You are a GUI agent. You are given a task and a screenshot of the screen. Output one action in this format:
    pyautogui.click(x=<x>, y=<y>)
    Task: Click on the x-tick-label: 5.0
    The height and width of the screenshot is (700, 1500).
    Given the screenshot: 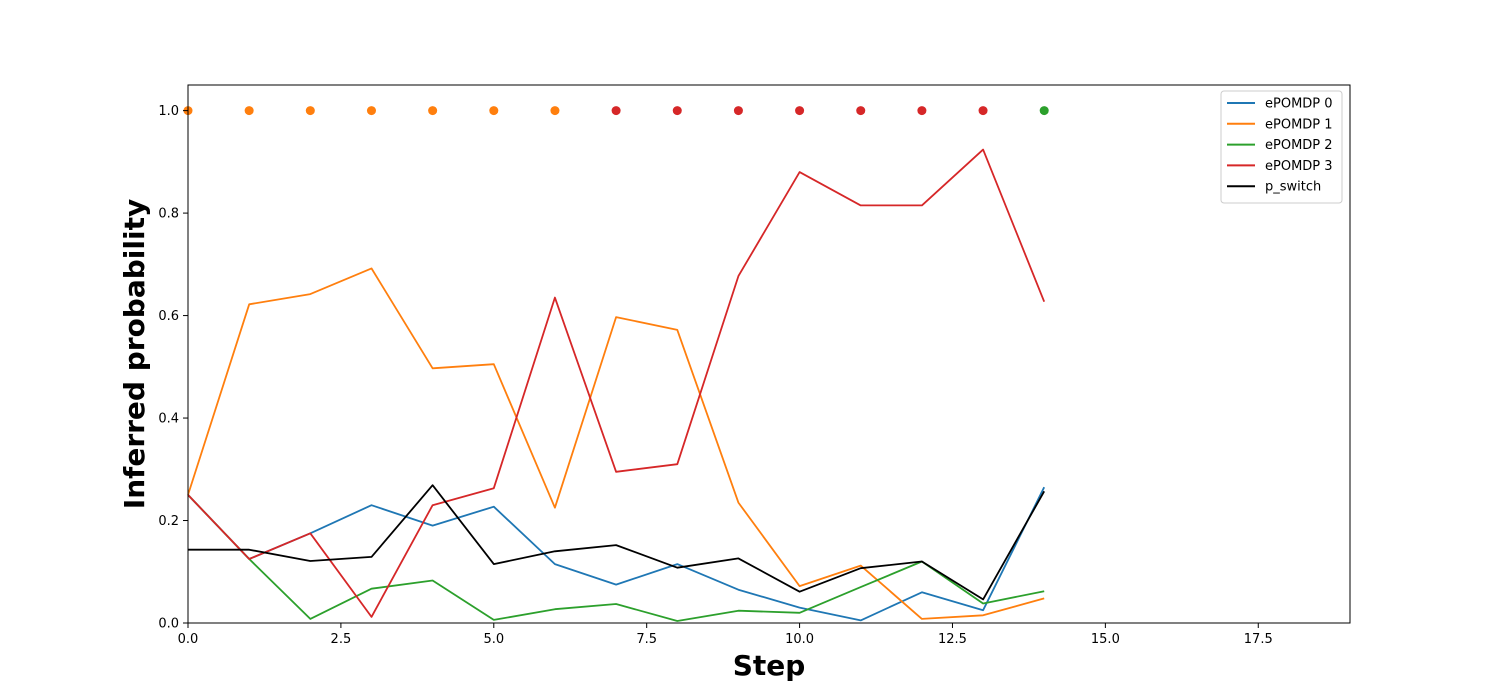 What is the action you would take?
    pyautogui.click(x=493, y=639)
    